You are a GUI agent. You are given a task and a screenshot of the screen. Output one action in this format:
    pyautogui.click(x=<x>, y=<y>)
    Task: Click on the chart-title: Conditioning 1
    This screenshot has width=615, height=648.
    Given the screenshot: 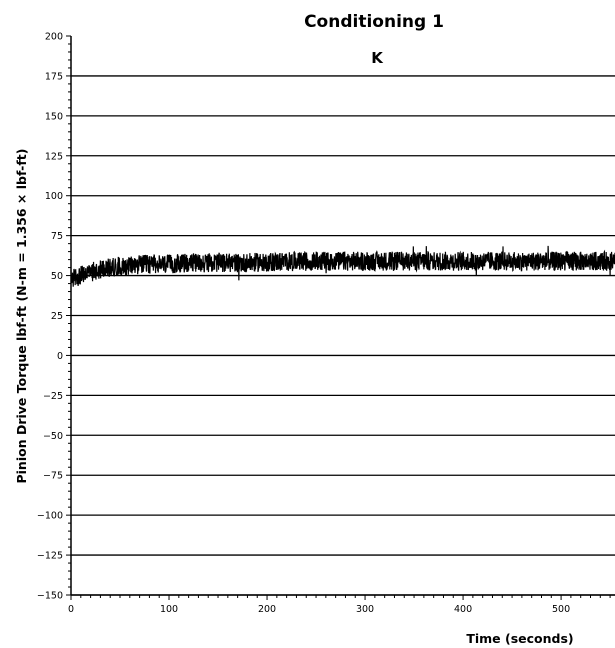 What is the action you would take?
    pyautogui.click(x=374, y=22)
    